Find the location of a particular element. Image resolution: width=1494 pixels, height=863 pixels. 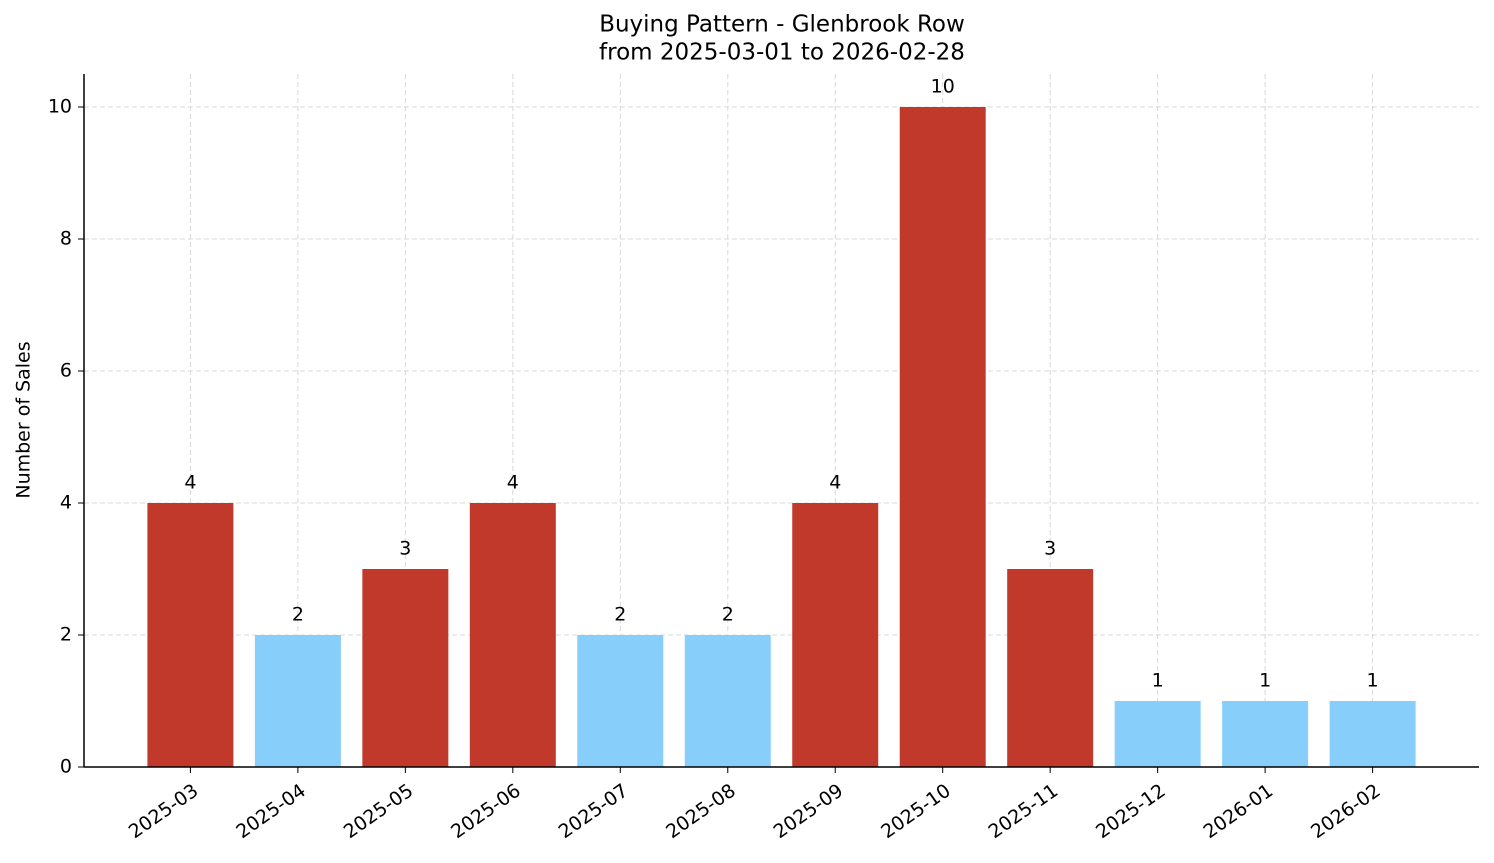

x-tick-label: 2026-02 is located at coordinates (1346, 812).